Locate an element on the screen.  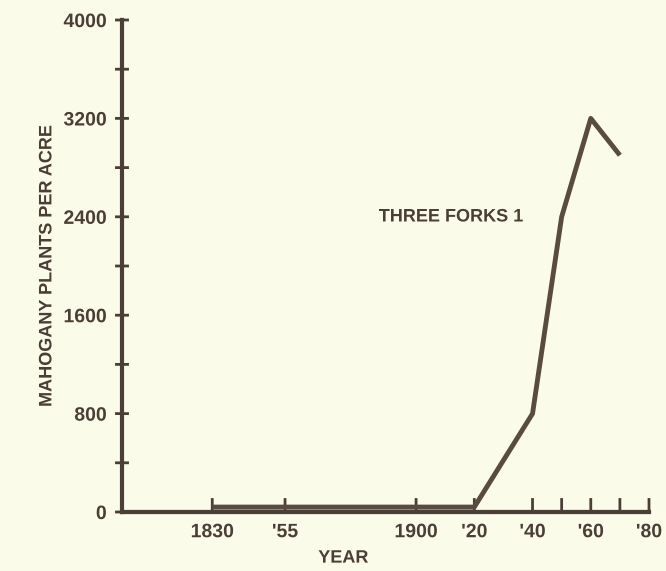
x-tick-label: 1830 is located at coordinates (213, 531).